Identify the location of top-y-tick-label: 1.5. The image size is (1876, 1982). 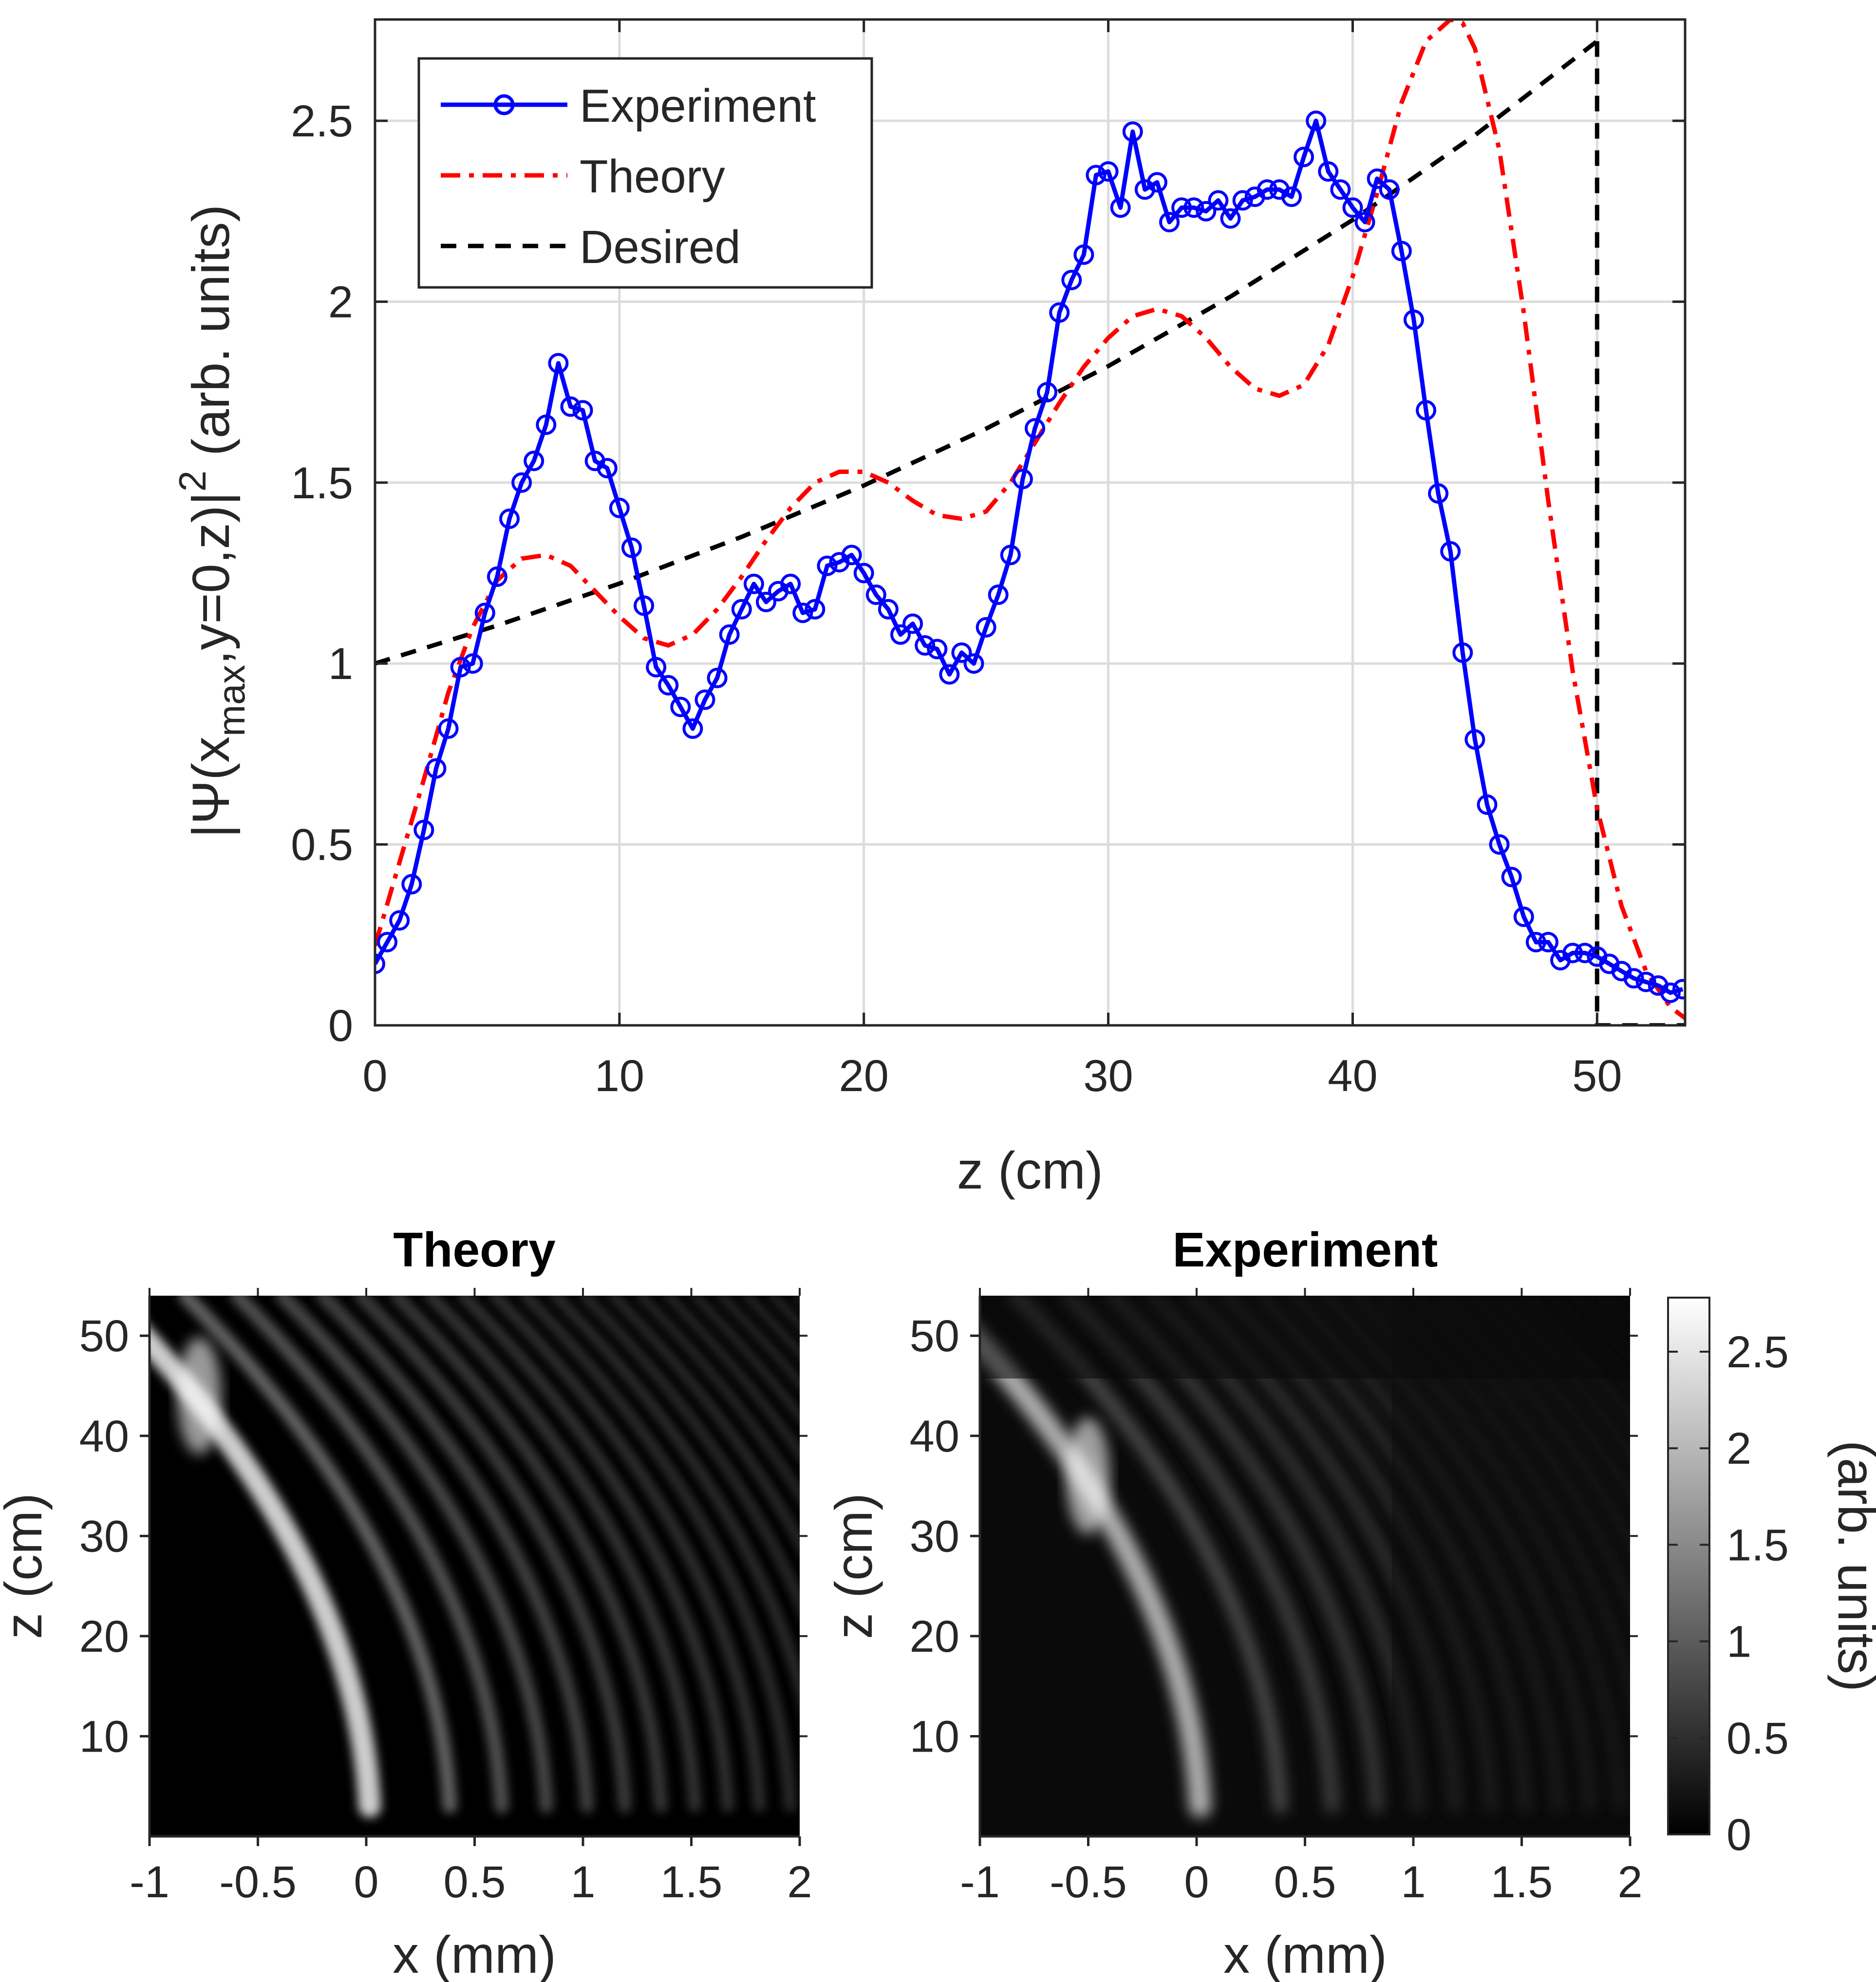
(322, 483).